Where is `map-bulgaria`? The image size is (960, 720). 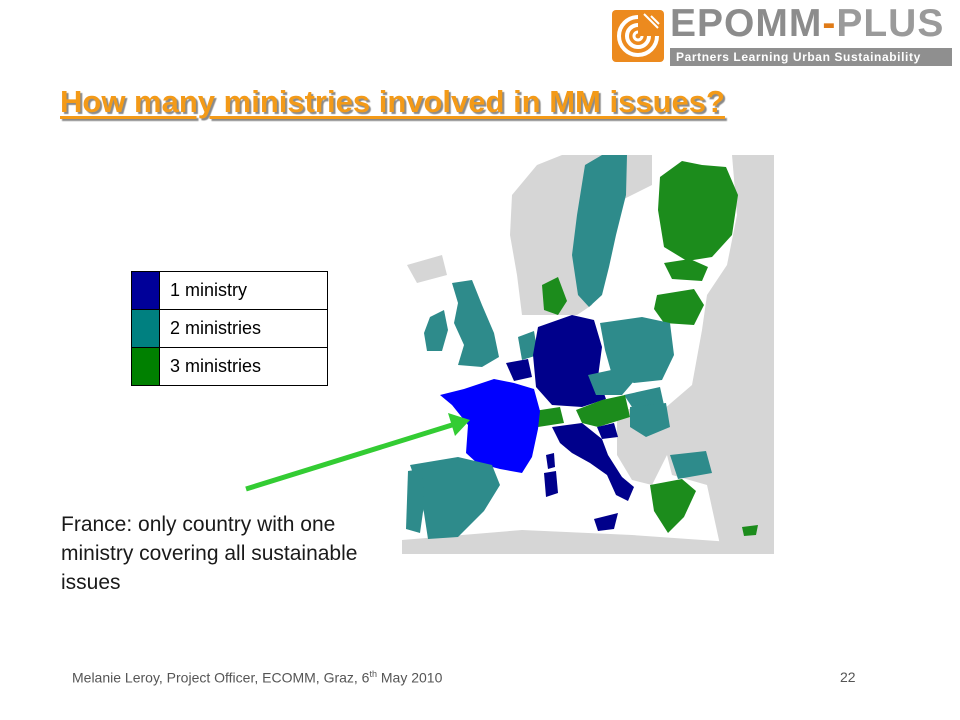
map-bulgaria is located at coordinates (691, 465).